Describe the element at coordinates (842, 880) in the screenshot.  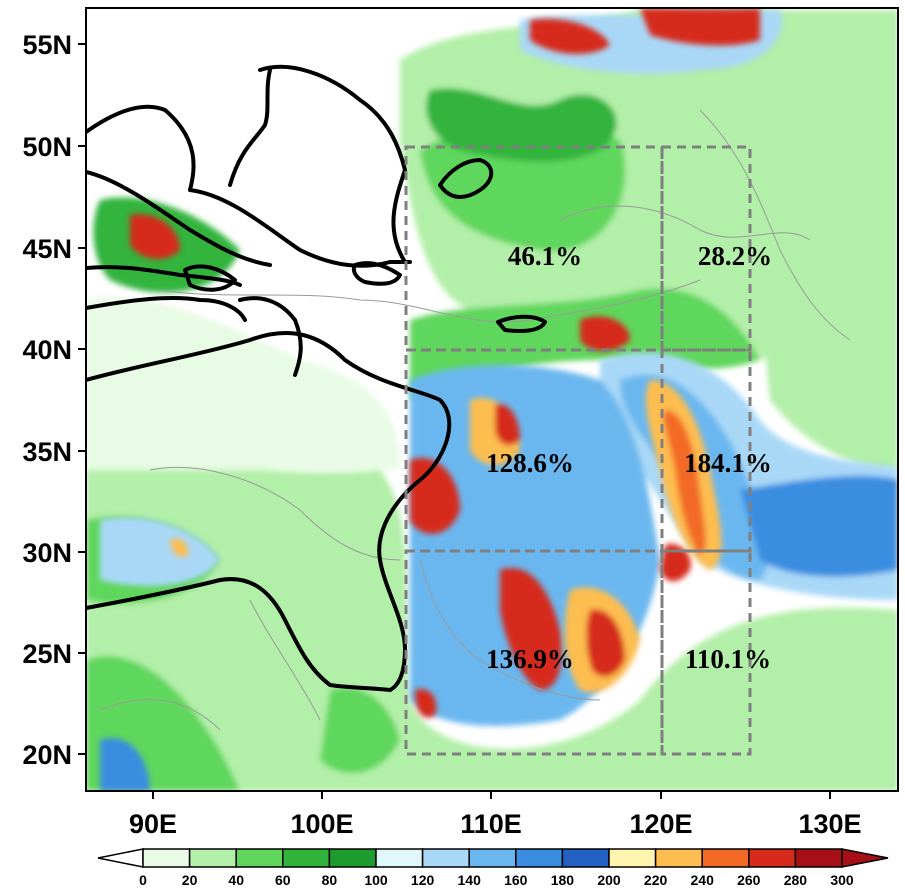
I see `colorbar-tick-label: 300` at that location.